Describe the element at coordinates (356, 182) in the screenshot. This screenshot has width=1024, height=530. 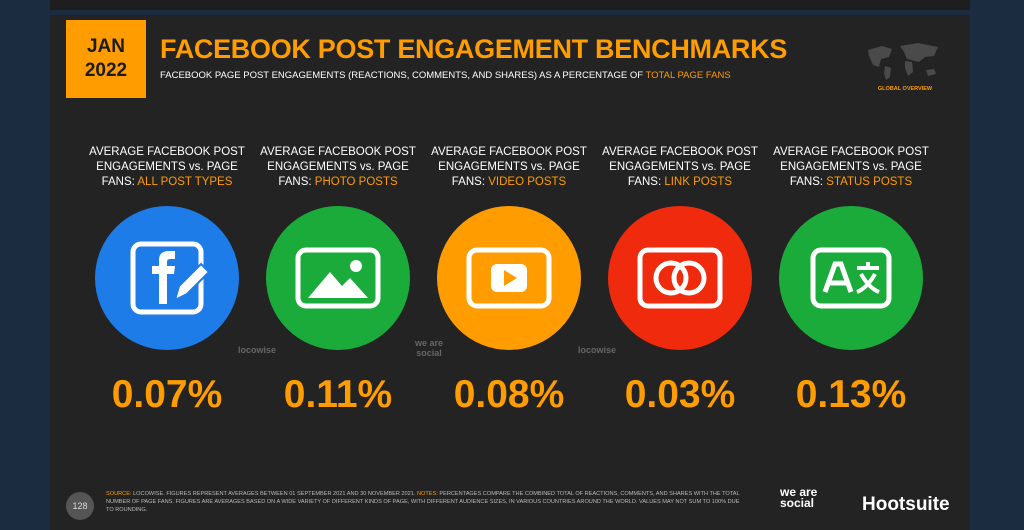
I see `label-highlight: PHOTO POSTS` at that location.